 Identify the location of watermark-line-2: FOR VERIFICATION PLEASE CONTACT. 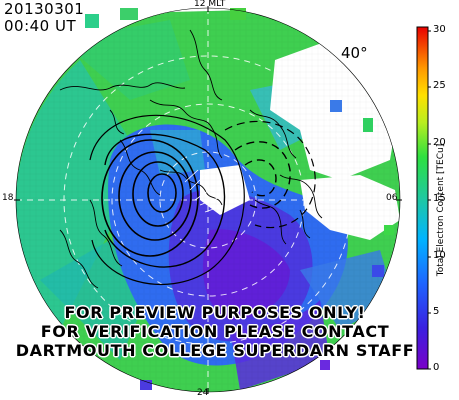
(215, 331).